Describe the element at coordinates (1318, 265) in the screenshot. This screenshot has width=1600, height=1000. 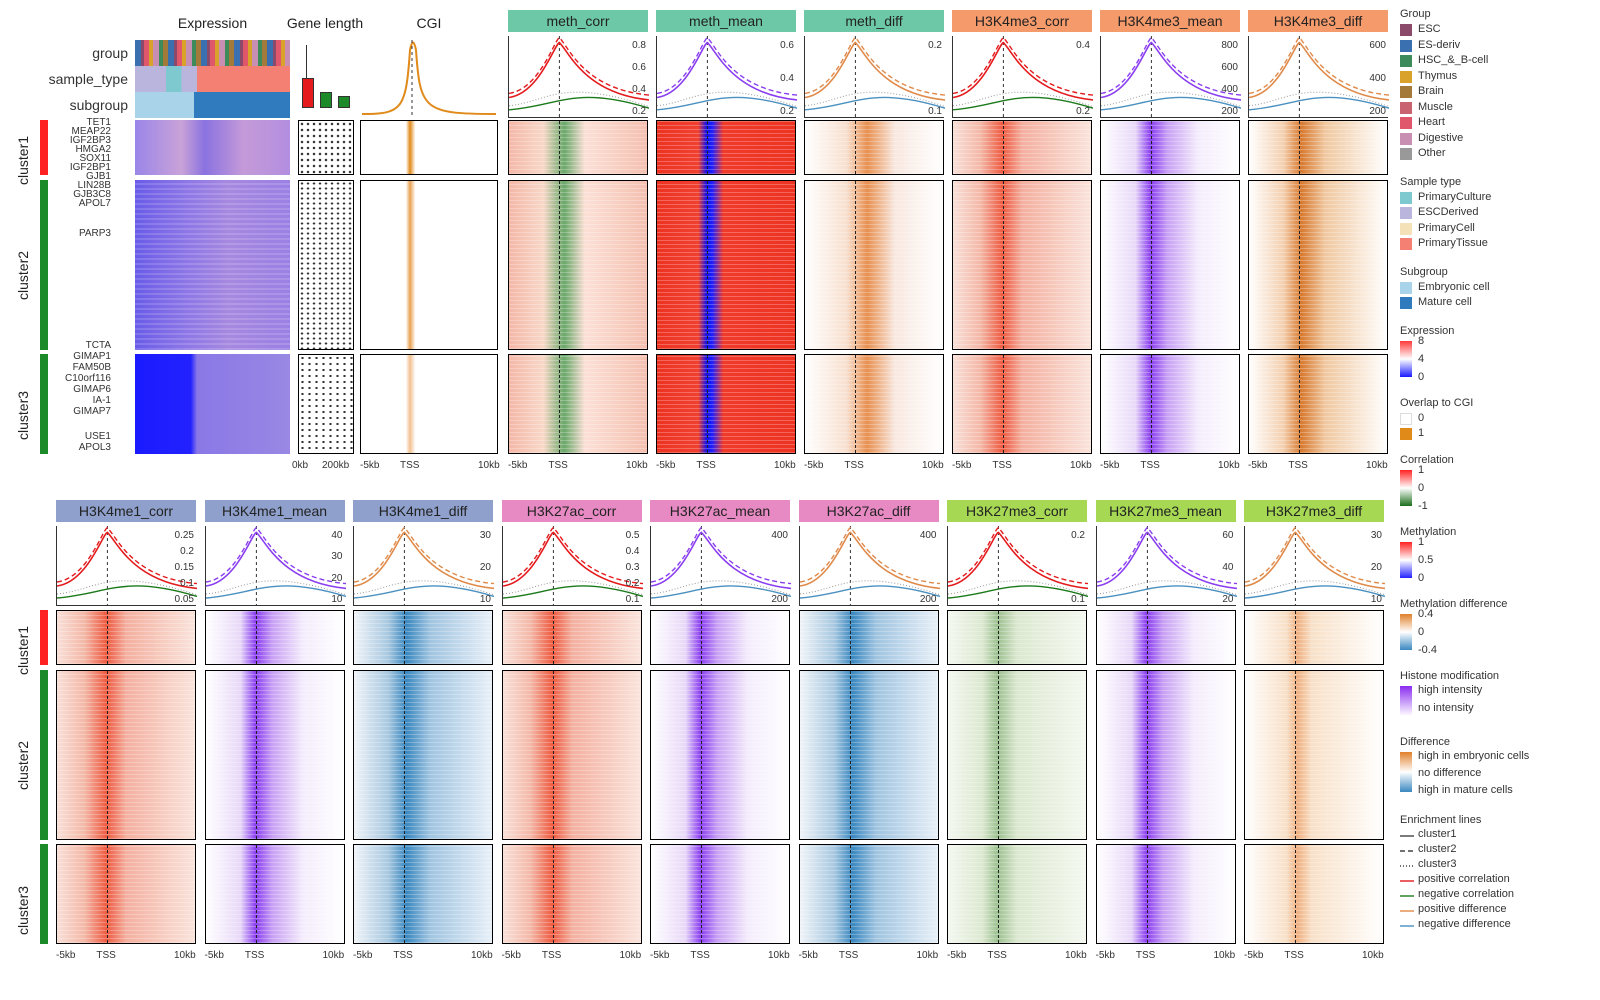
I see `heatmap-h3k4me3-diff-cluster2` at that location.